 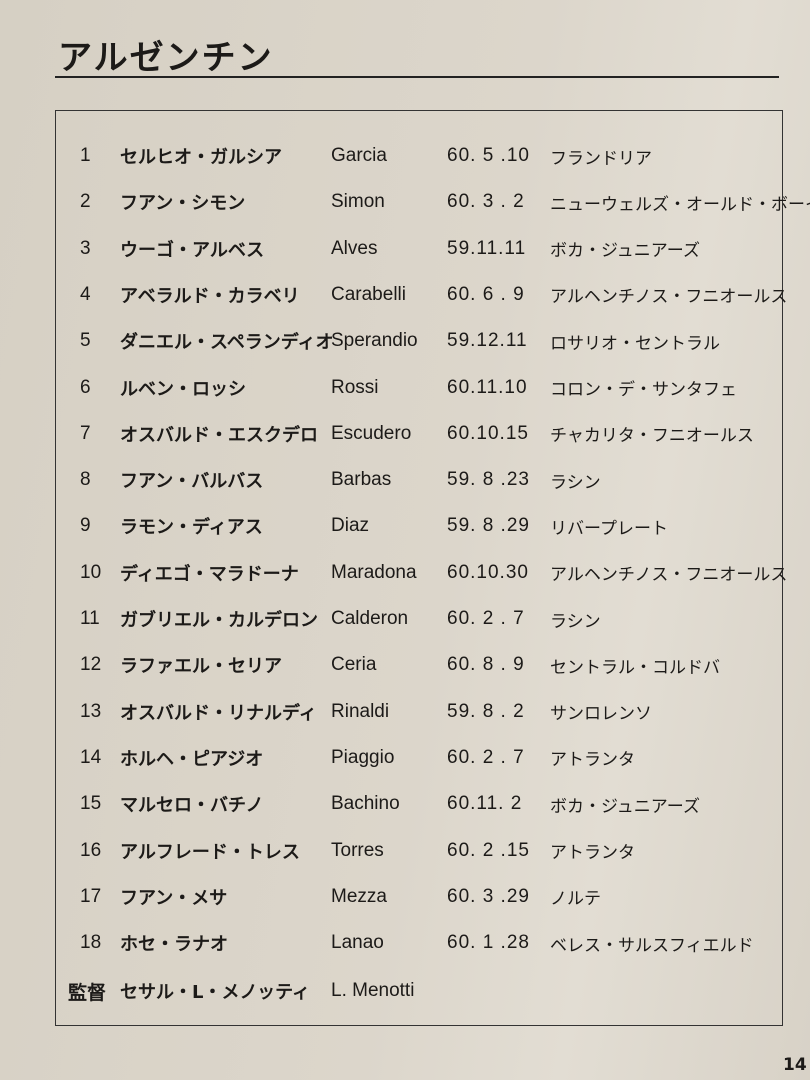 I want to click on birth-date: 60.10.30, so click(x=488, y=572).